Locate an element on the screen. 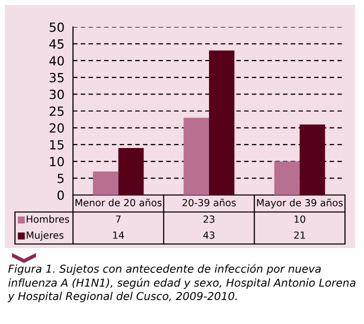  data-label: 7 is located at coordinates (118, 219).